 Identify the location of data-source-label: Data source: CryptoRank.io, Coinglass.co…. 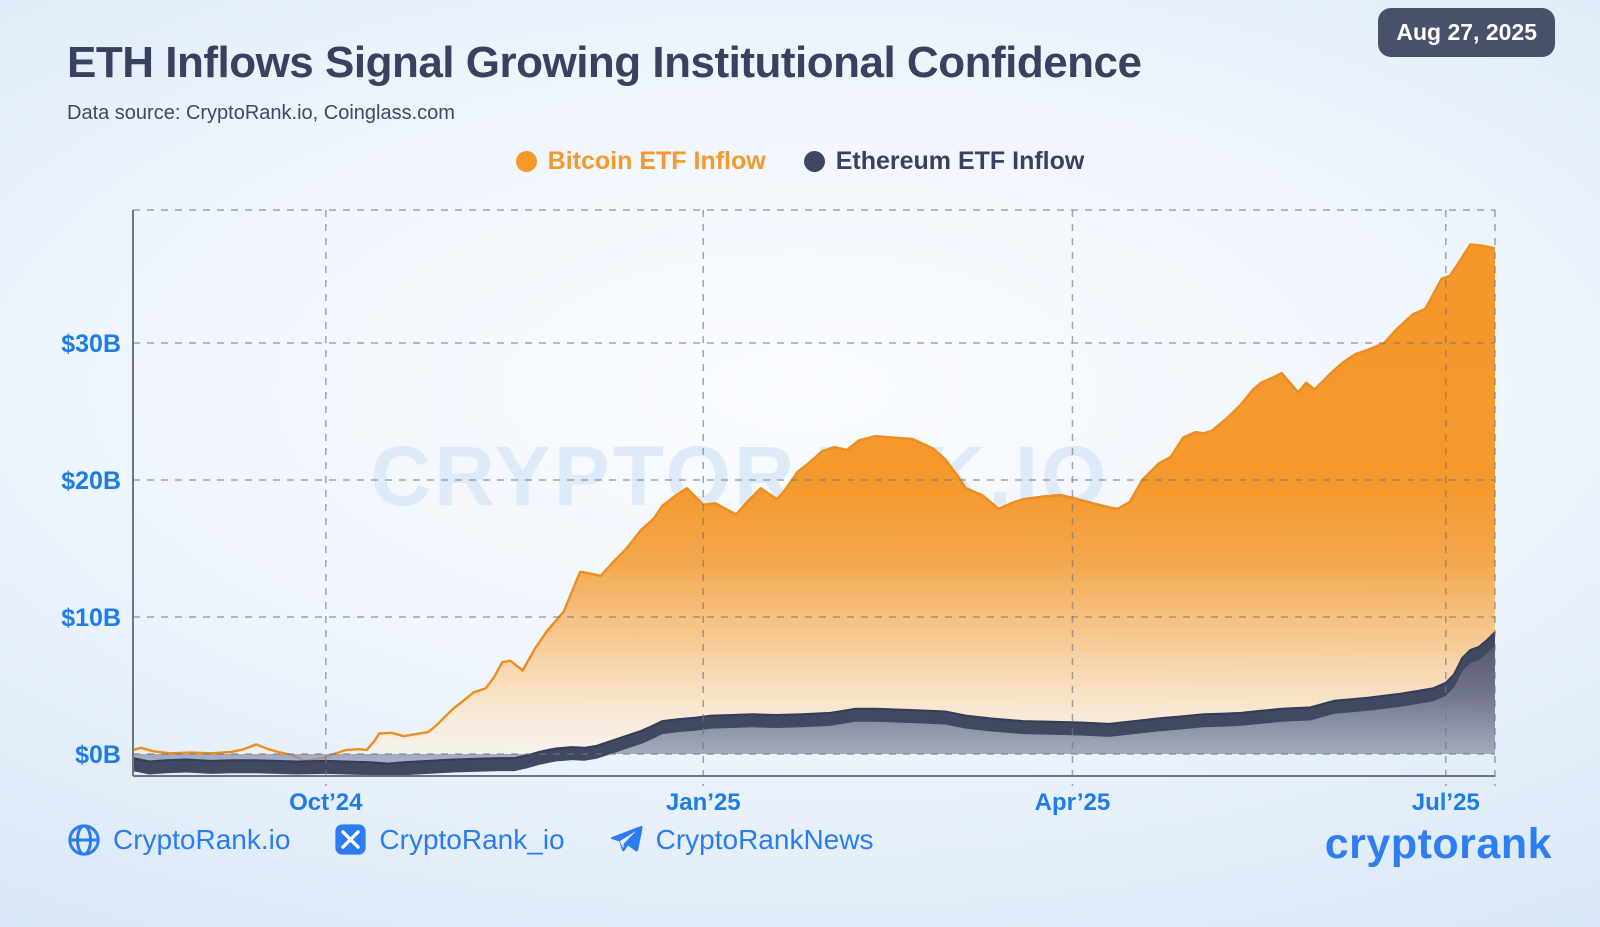
(261, 113).